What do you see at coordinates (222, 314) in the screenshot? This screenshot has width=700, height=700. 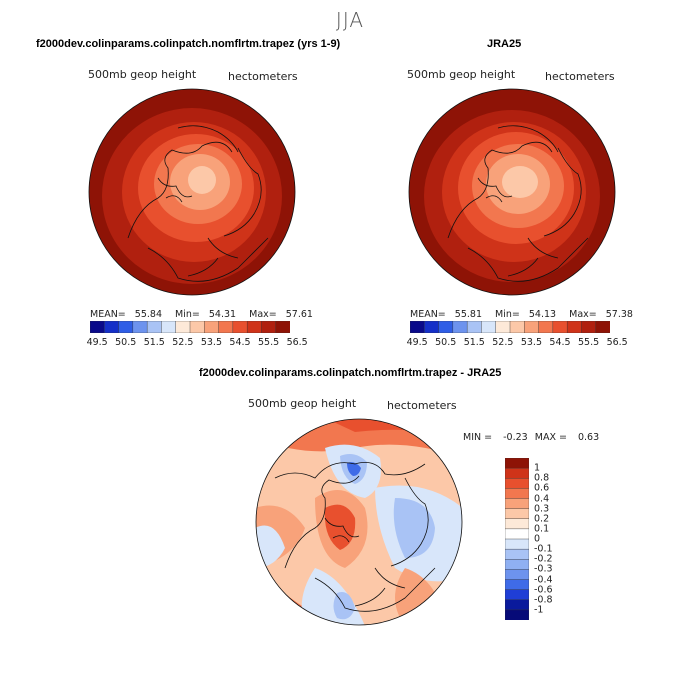 I see `panel1-min-value: 54.31` at bounding box center [222, 314].